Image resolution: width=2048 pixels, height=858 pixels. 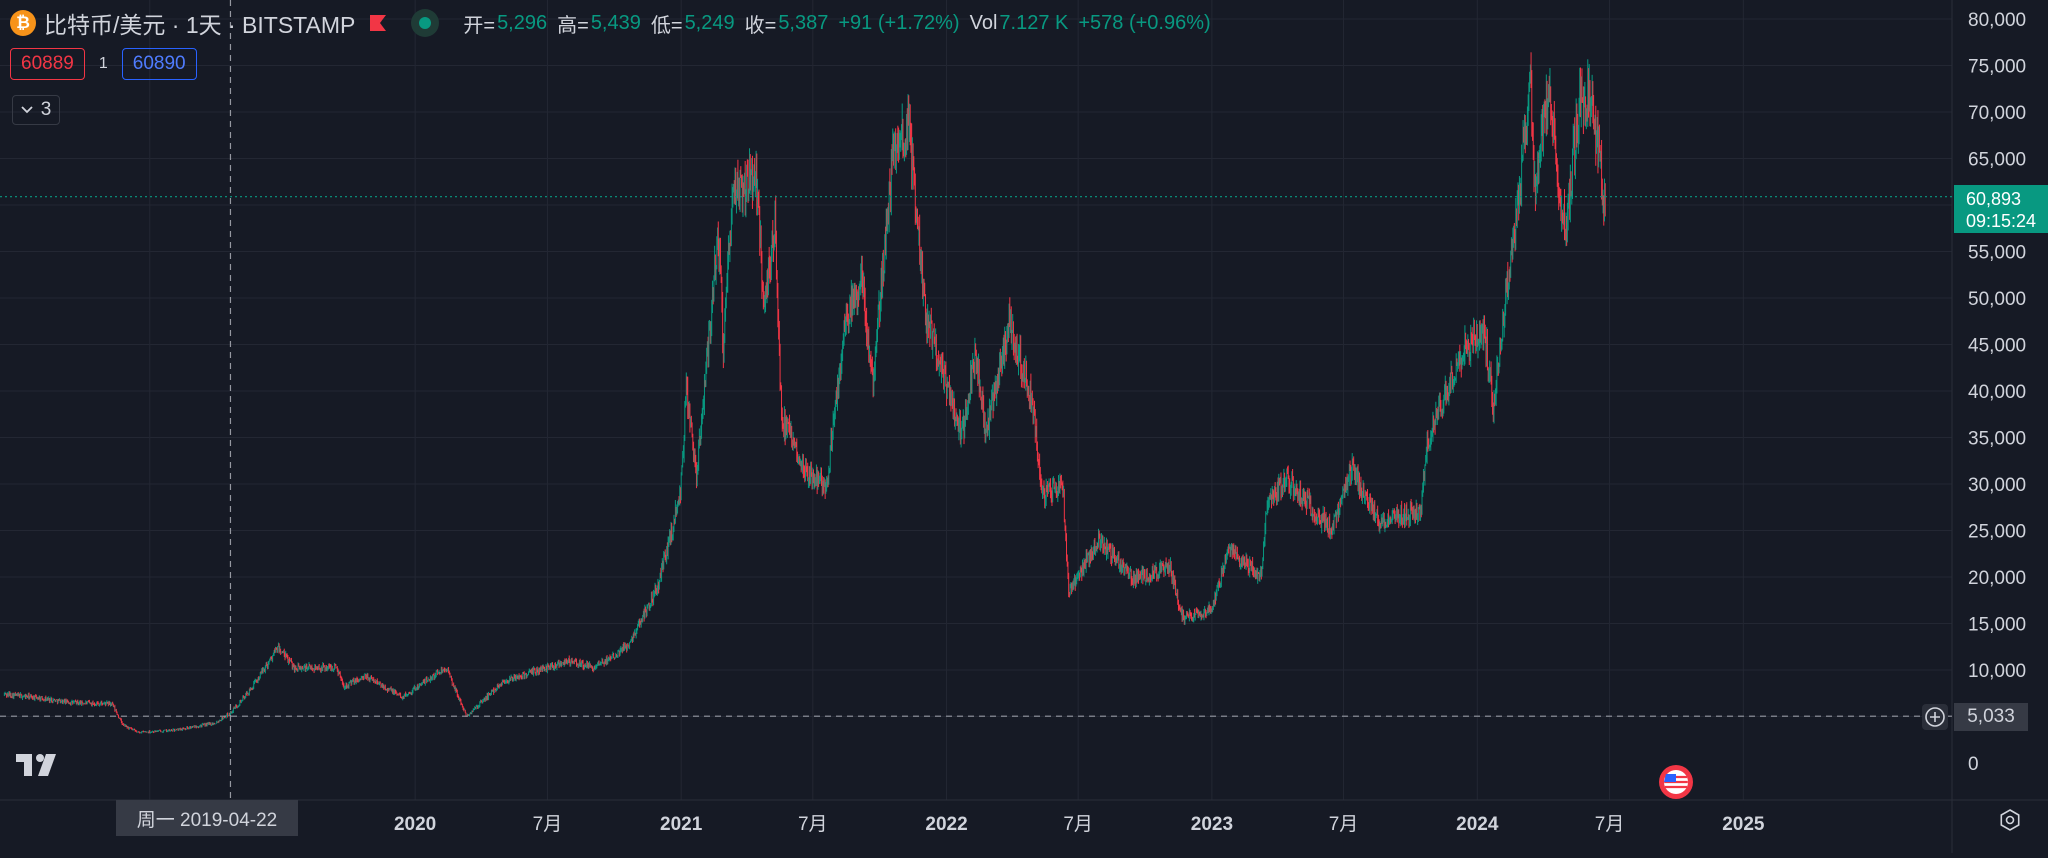 What do you see at coordinates (1477, 824) in the screenshot?
I see `x-tick-label: 2024` at bounding box center [1477, 824].